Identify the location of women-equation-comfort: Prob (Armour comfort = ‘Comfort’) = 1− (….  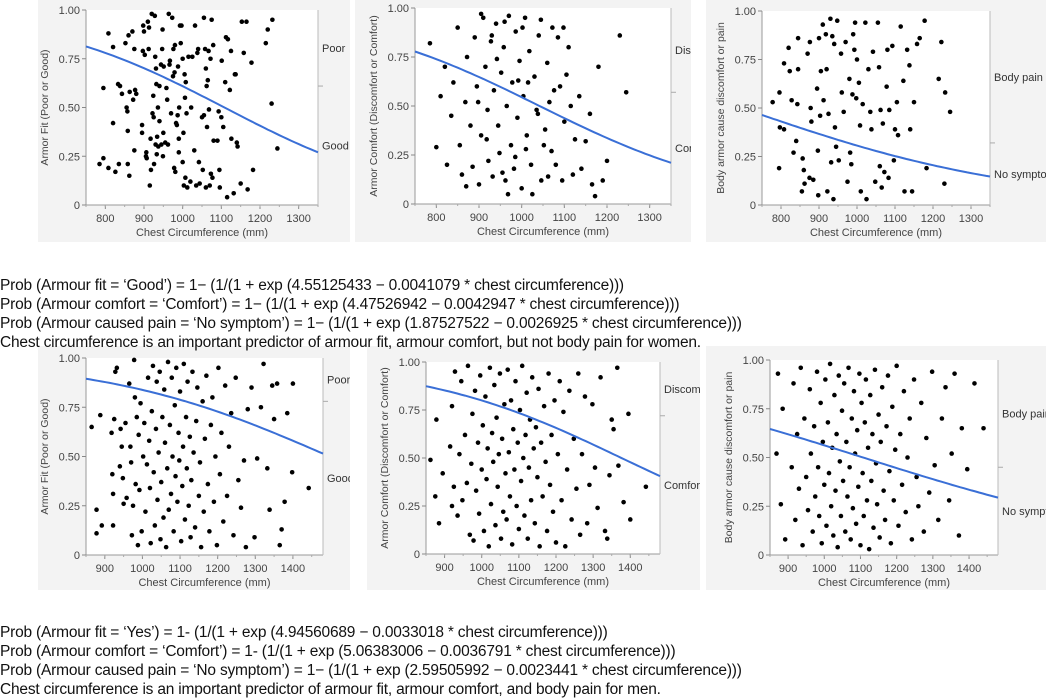
(340, 304).